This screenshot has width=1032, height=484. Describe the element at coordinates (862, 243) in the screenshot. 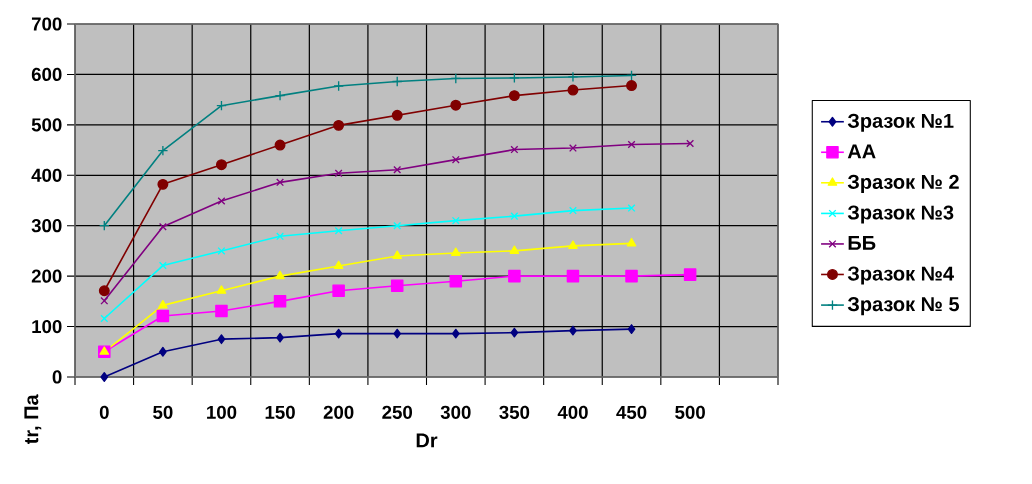

I see `legend-label: ББ` at that location.